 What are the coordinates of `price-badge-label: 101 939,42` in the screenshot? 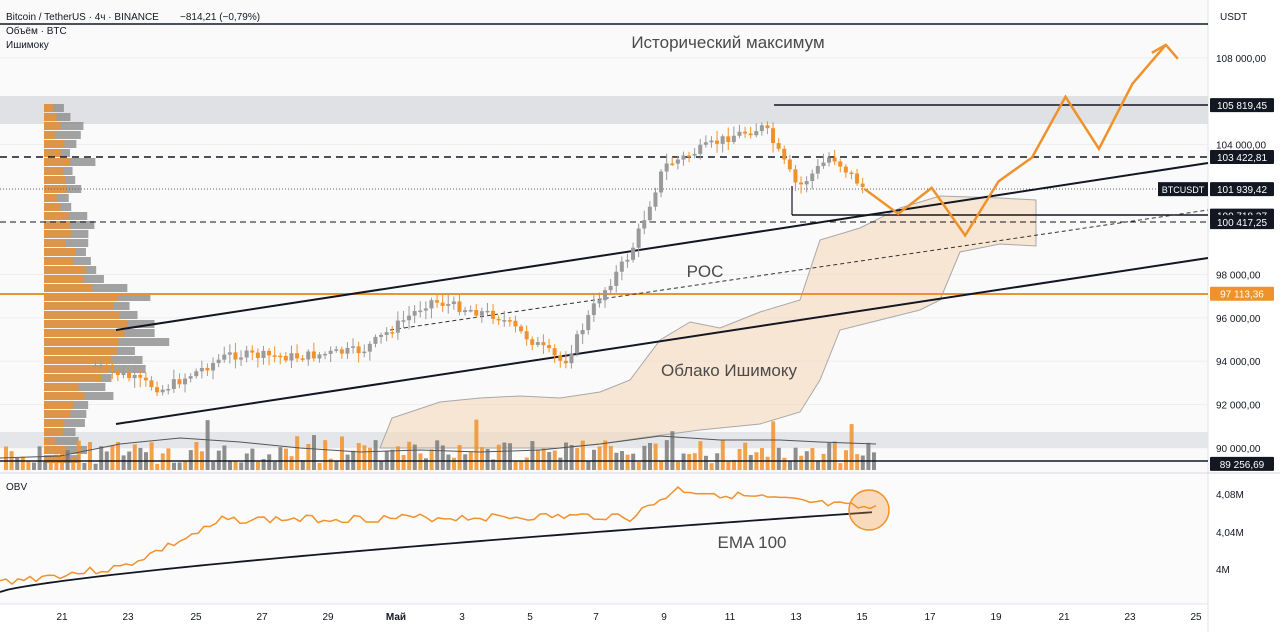 It's located at (1242, 190).